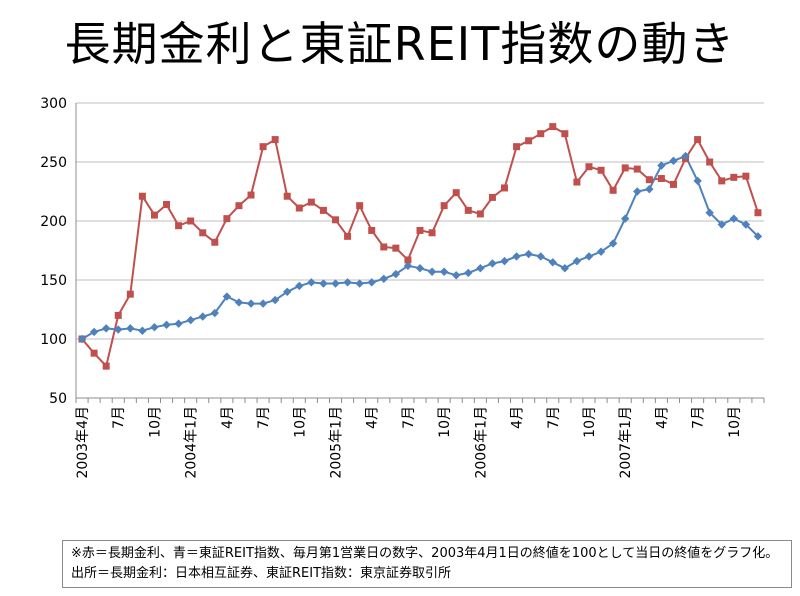 The height and width of the screenshot is (596, 800). I want to click on y-tick-label: 250, so click(53, 163).